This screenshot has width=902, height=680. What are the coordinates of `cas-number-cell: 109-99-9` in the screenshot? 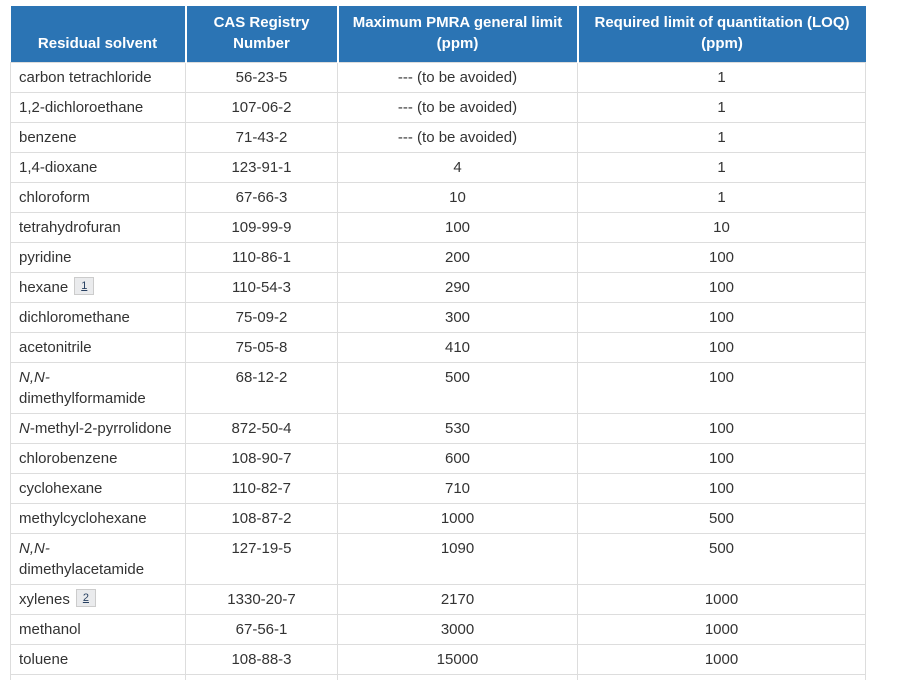 It's located at (261, 227).